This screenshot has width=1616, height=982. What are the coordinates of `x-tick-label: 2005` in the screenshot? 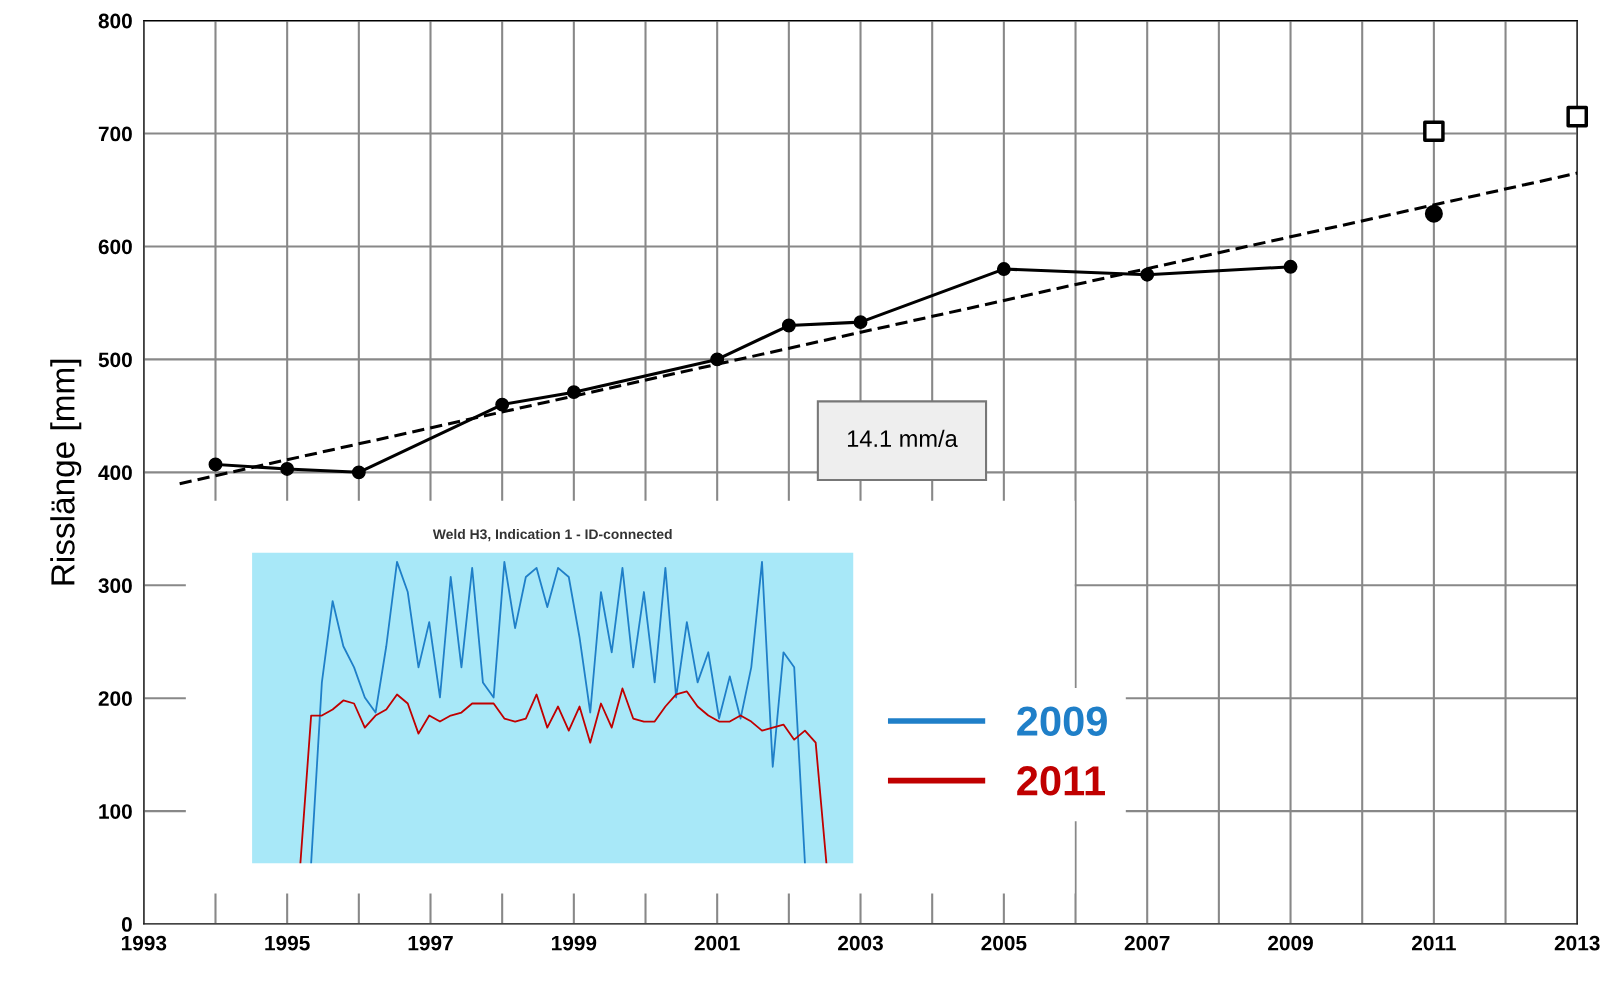 It's located at (1004, 943).